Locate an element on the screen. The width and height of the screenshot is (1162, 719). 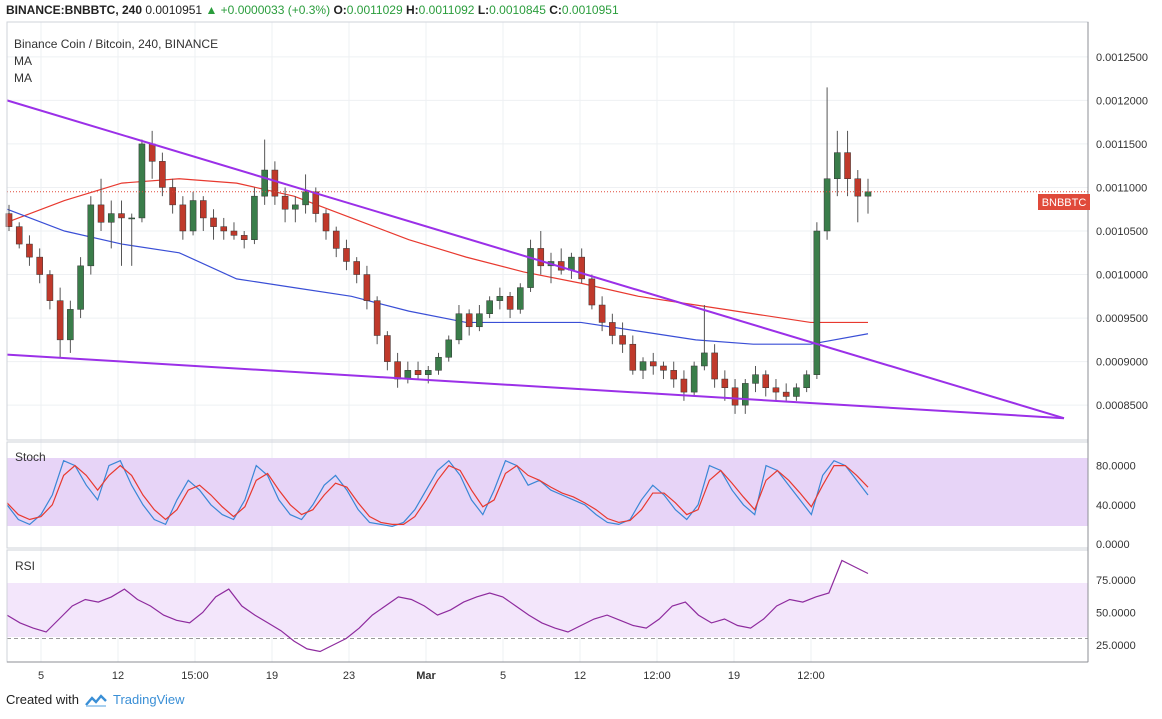
rsi-line is located at coordinates (437, 606).